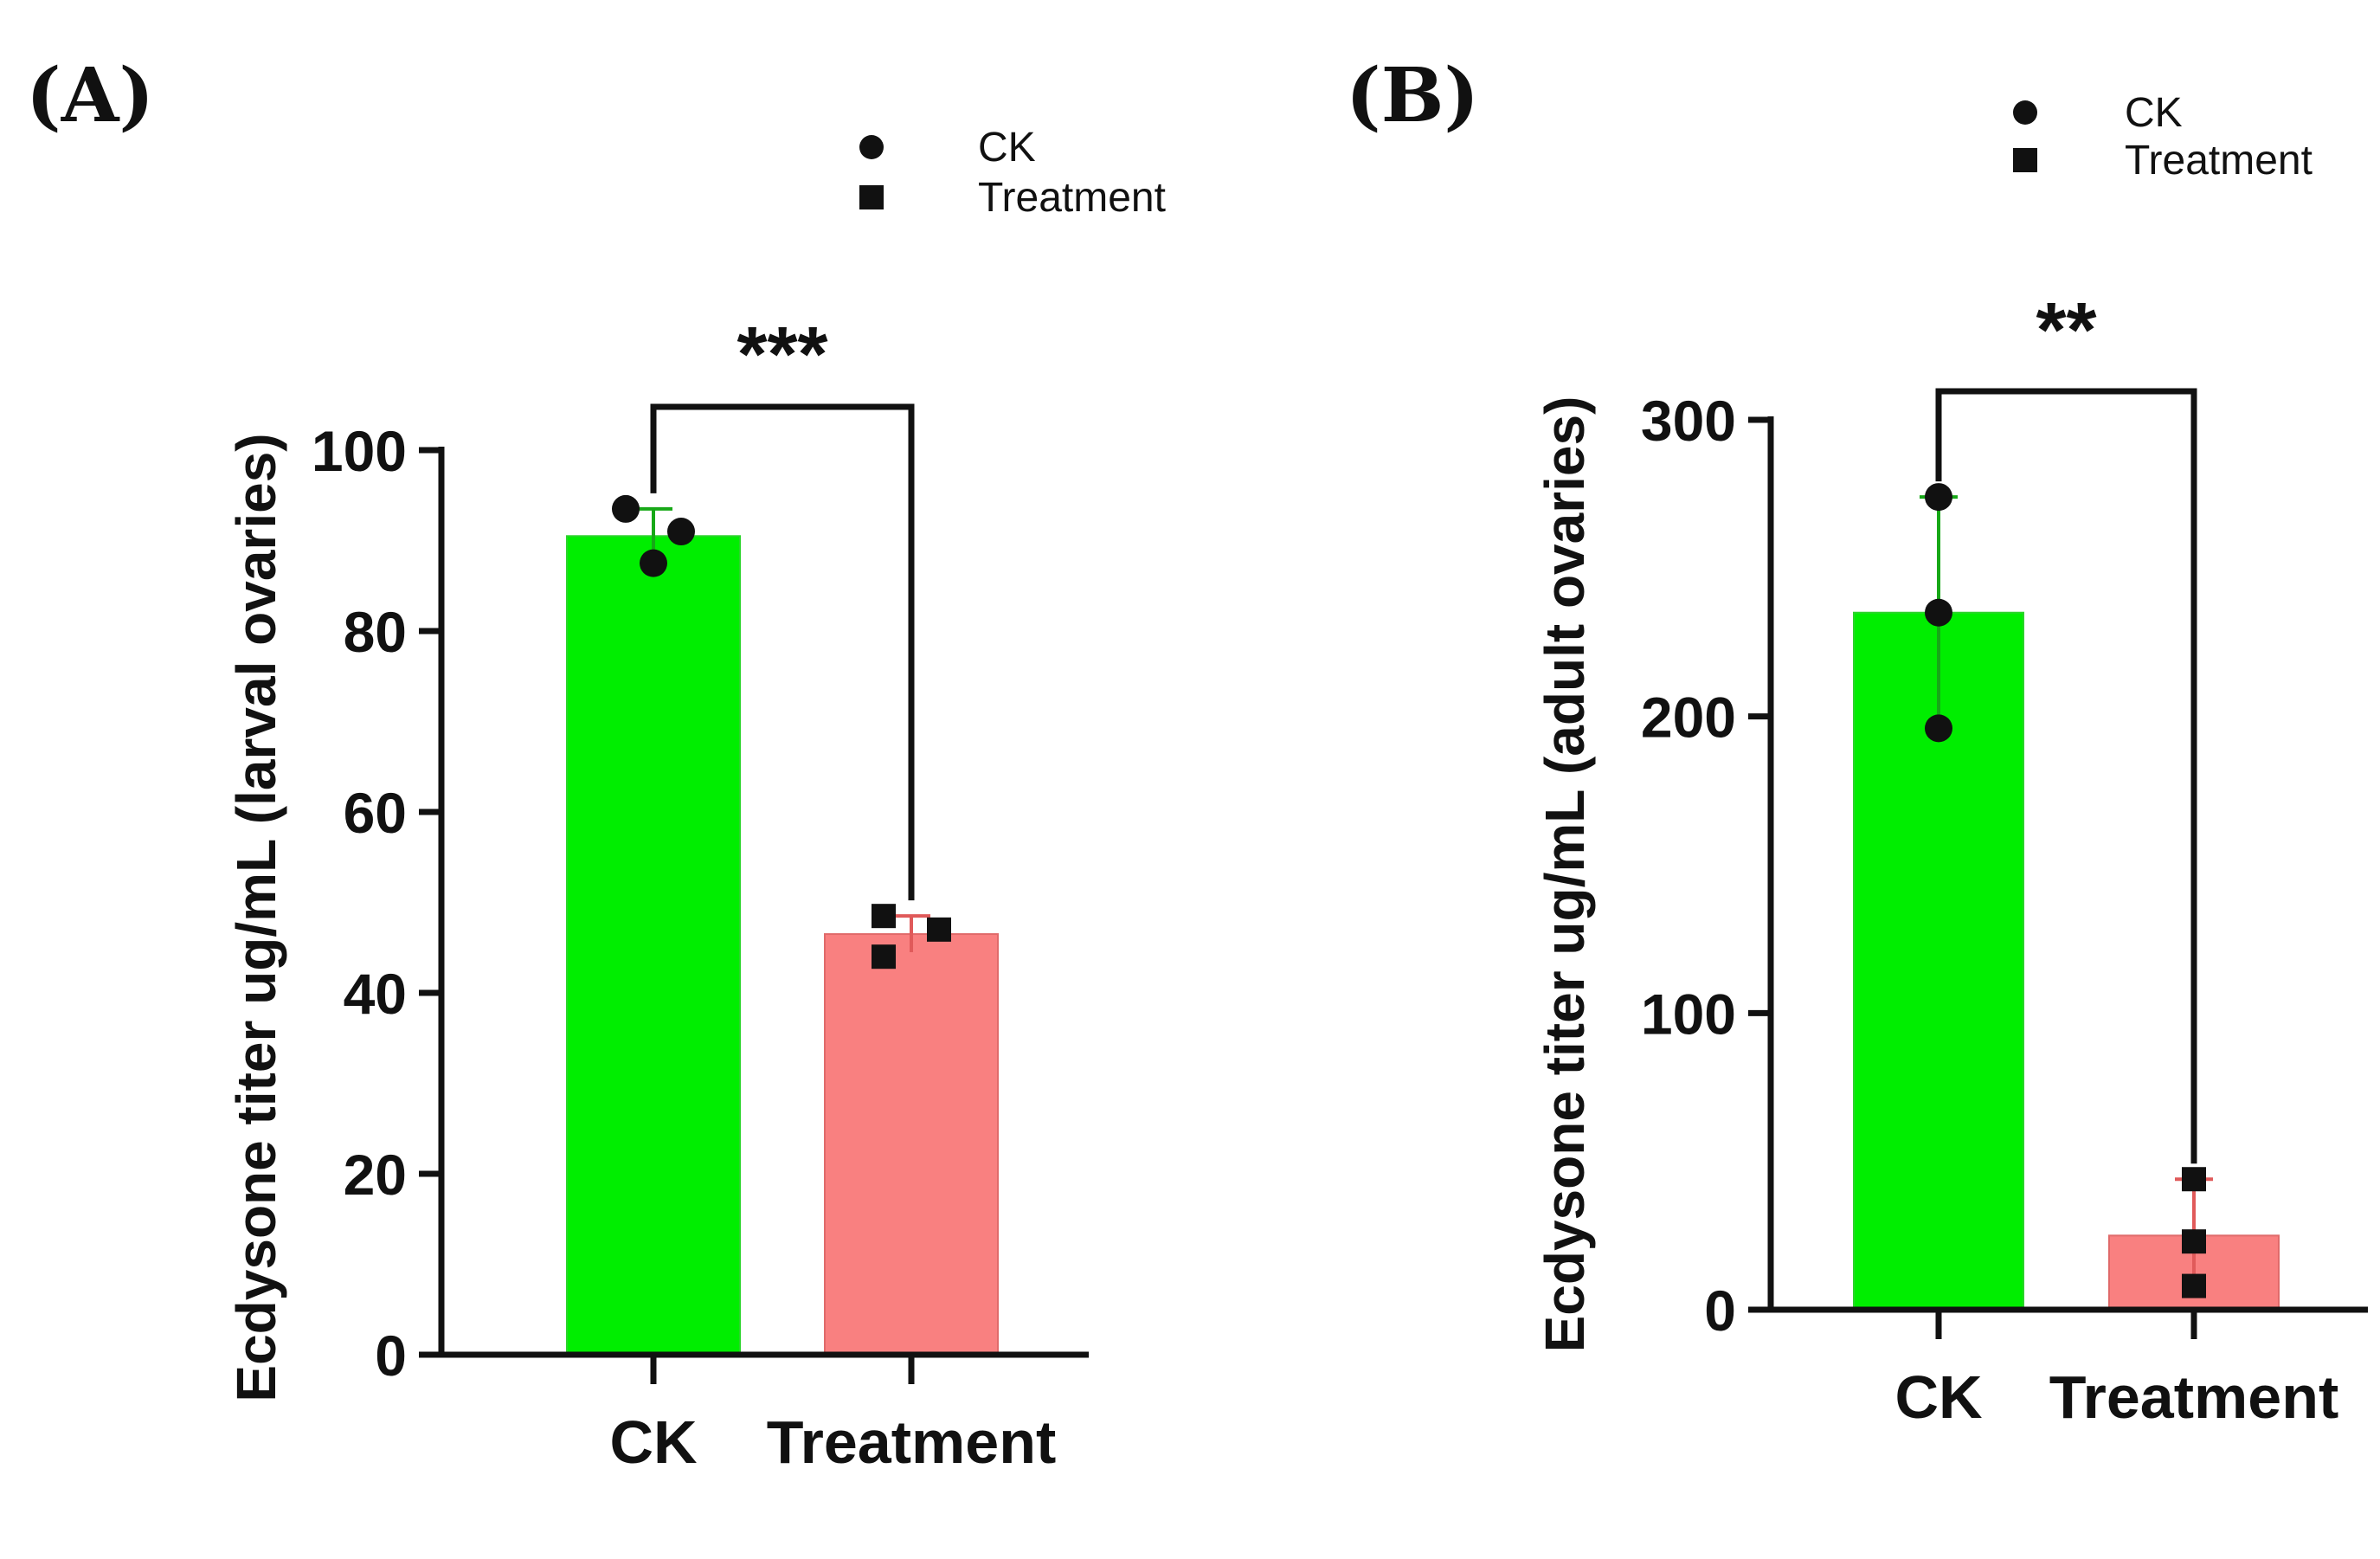 This screenshot has width=2380, height=1559. I want to click on y-tick-label: 60, so click(375, 813).